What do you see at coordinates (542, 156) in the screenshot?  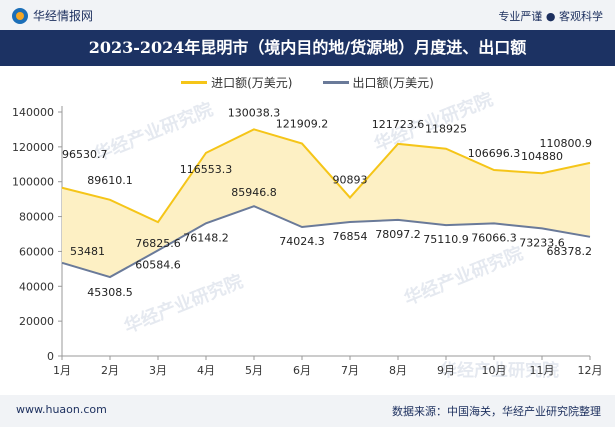 I see `import-data-label: 104880` at bounding box center [542, 156].